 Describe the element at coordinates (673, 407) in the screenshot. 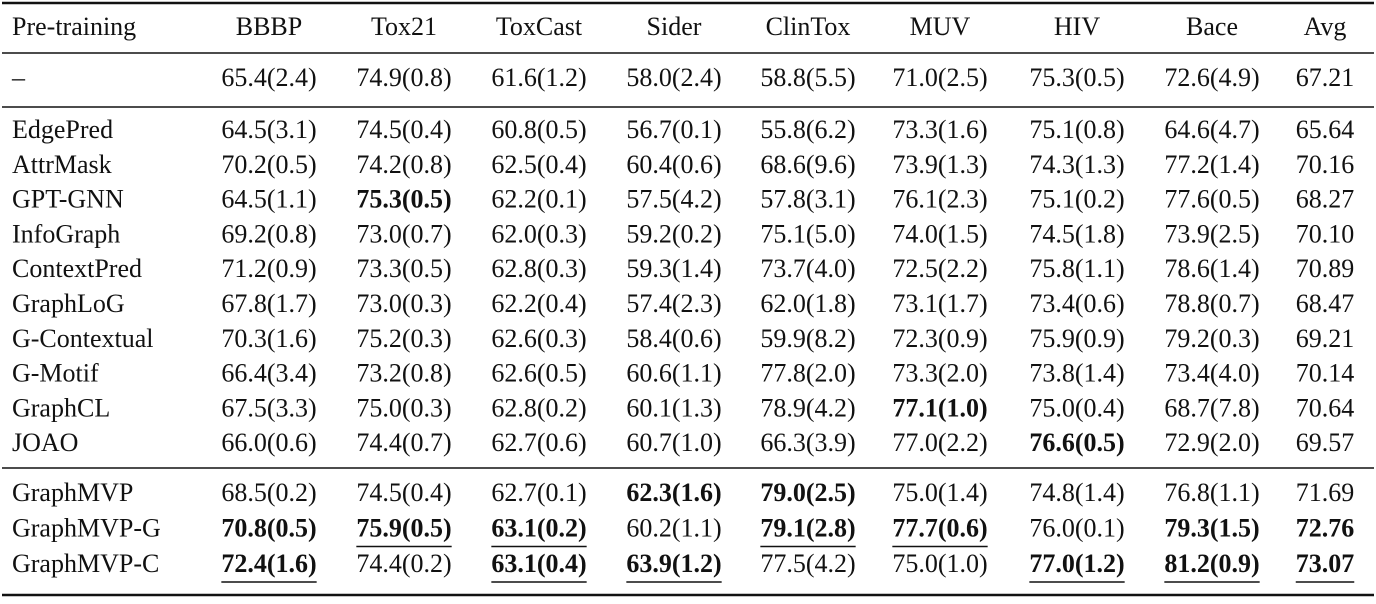

I see `table-cell: 60.1(1.3)` at that location.